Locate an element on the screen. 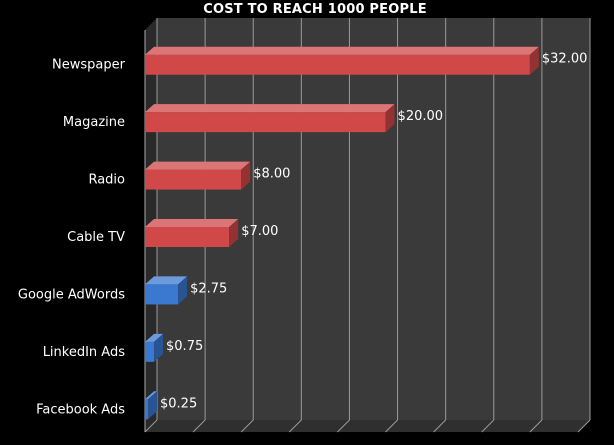  category-label: Facebook Ads is located at coordinates (80, 409).